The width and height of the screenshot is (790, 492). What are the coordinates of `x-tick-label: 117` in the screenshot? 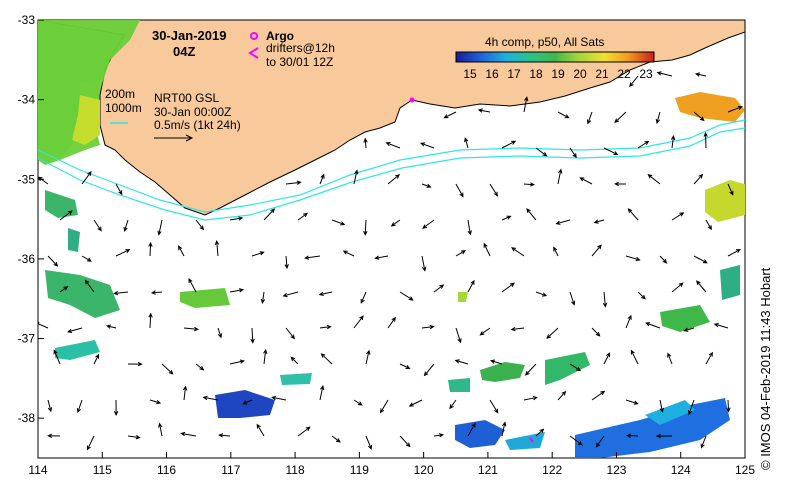 It's located at (230, 470).